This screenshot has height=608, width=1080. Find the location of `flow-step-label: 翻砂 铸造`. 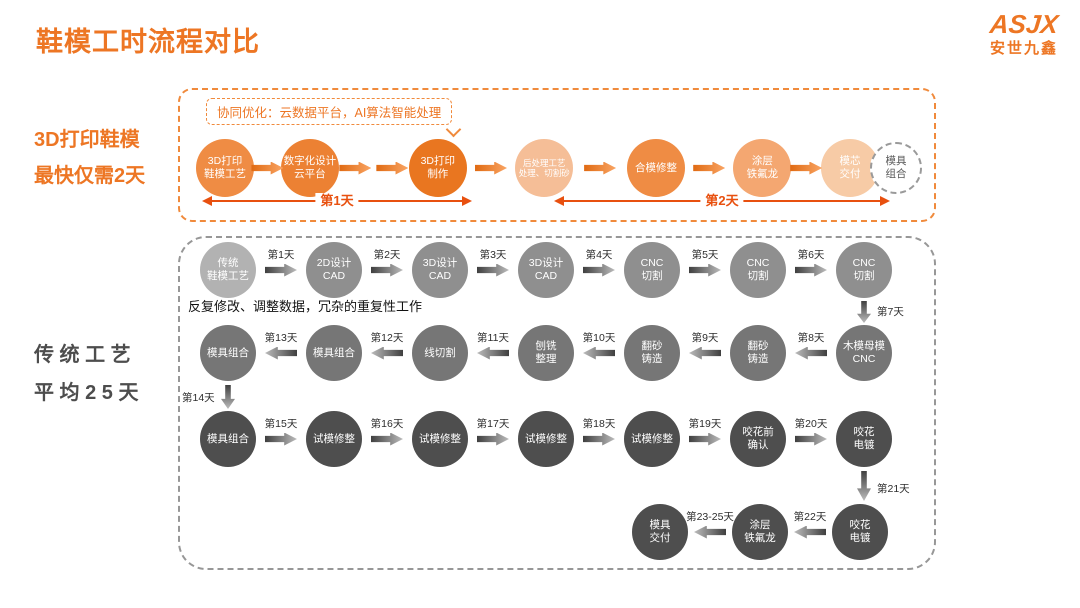

flow-step-label: 翻砂 铸造 is located at coordinates (758, 352).